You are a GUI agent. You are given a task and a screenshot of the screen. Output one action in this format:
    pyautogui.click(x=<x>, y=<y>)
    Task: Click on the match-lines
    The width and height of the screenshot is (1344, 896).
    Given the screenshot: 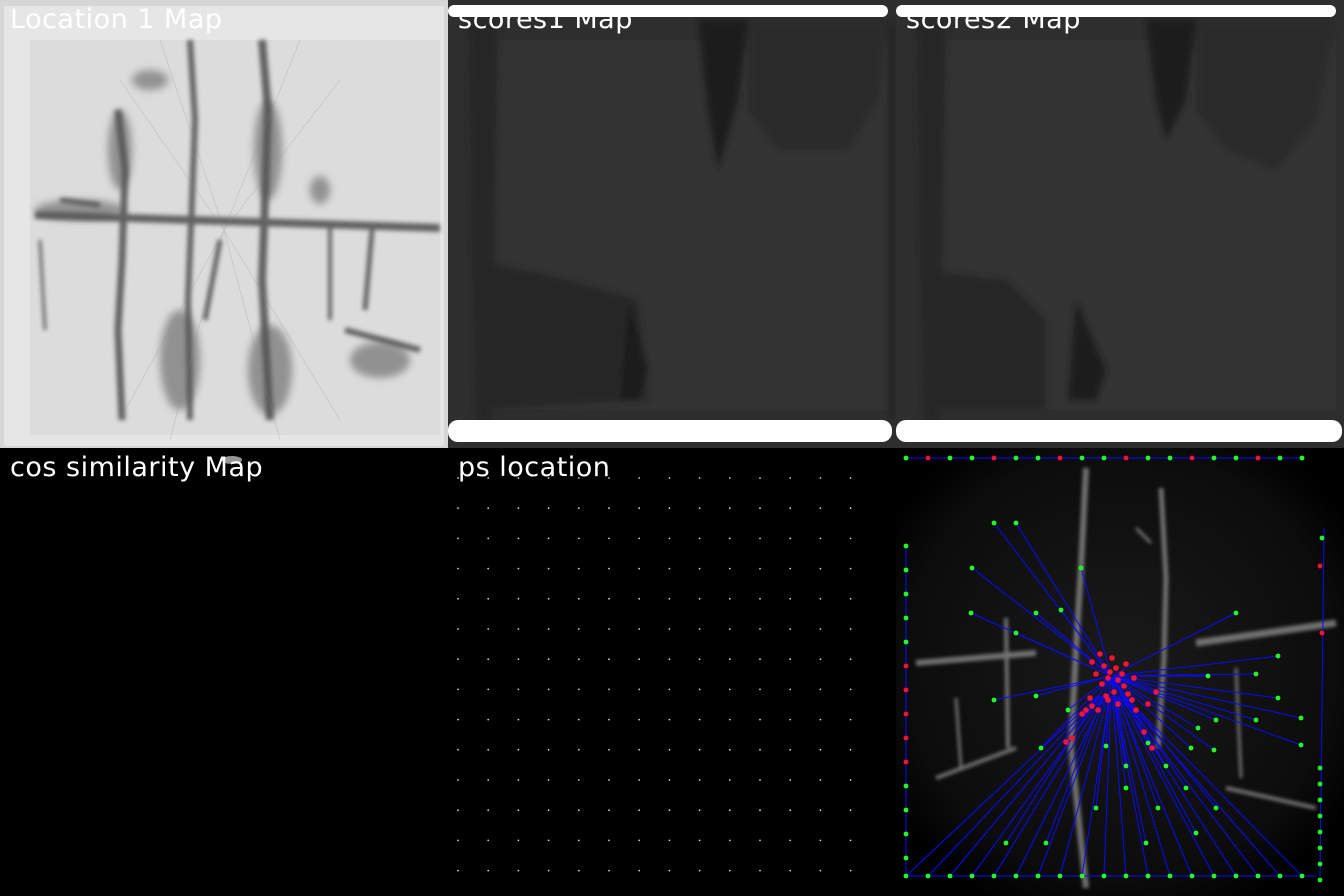 What is the action you would take?
    pyautogui.click(x=1115, y=667)
    